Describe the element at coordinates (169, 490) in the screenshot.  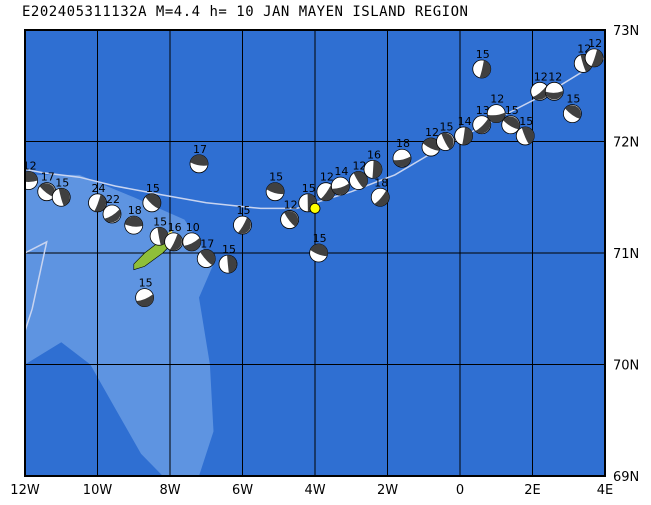
I see `longitude-tick-label: 8W` at that location.